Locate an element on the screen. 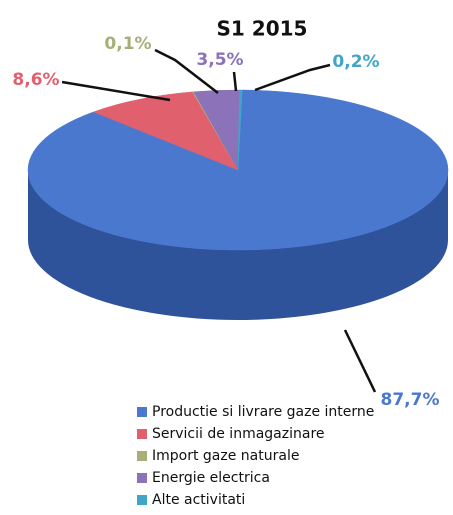  data-label: 3,5% is located at coordinates (219, 60).